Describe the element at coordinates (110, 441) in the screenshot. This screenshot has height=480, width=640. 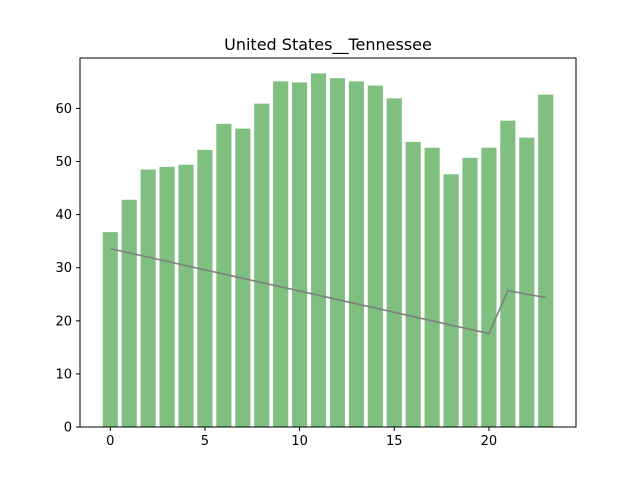
I see `x-tick-label-0: 0` at that location.